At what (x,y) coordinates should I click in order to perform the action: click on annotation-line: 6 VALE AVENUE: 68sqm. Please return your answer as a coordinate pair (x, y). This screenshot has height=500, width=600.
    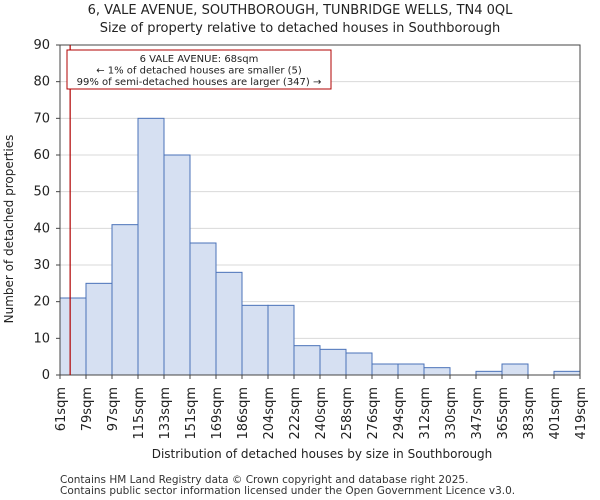
    Looking at the image, I should click on (199, 59).